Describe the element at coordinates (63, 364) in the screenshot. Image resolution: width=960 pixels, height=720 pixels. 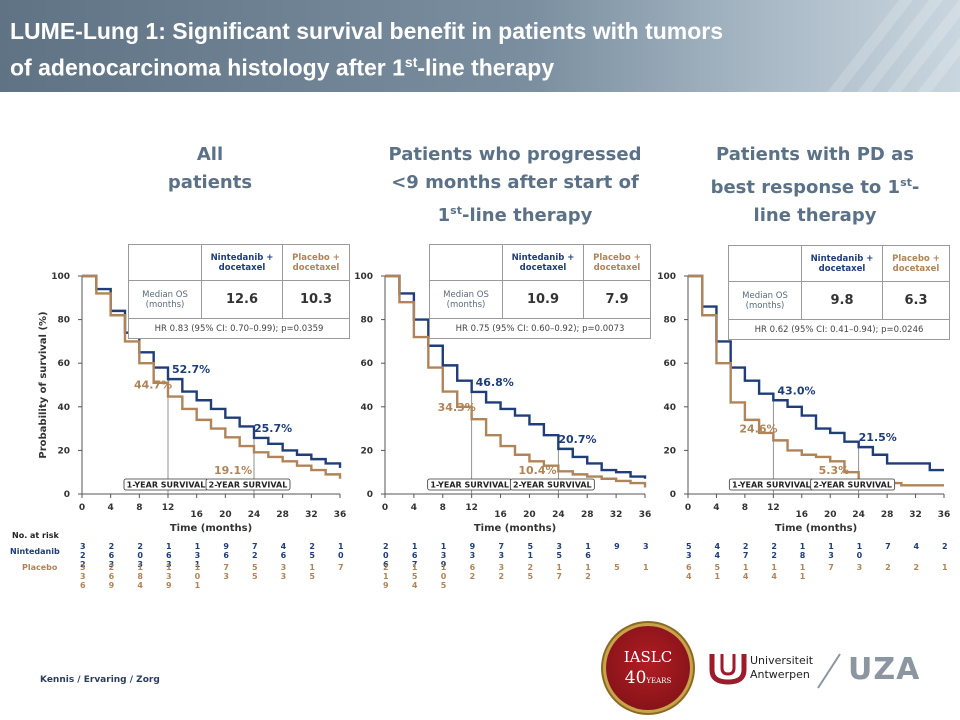
I see `panel1-y-tick-label: 60` at that location.